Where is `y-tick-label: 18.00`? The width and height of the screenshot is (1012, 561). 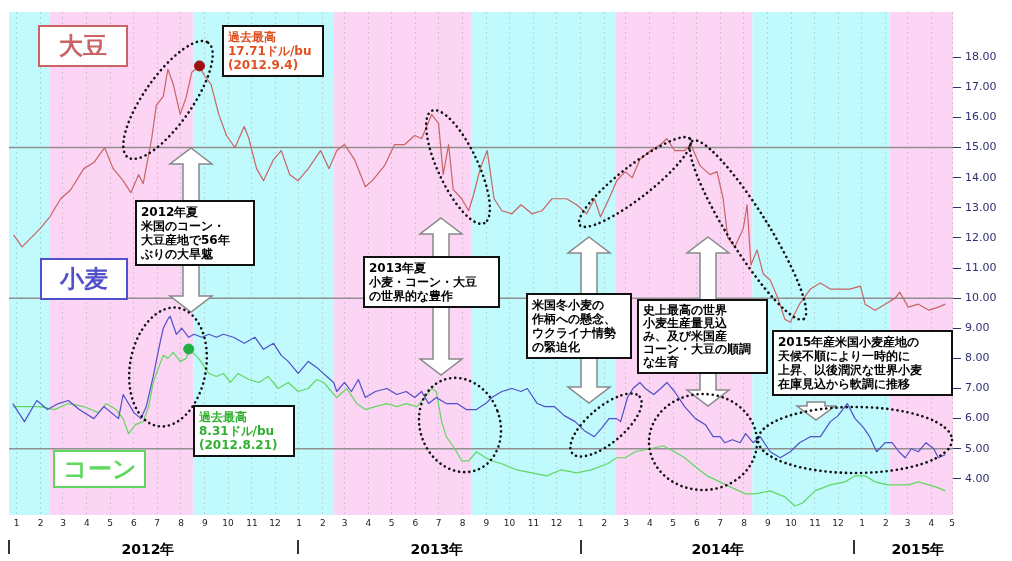
y-tick-label: 18.00 is located at coordinates (981, 57).